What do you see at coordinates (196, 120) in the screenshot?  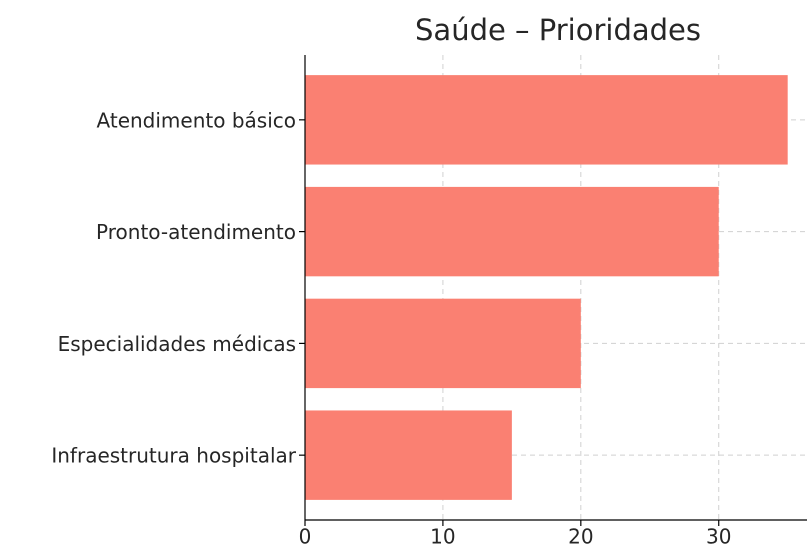 I see `y-tick-label: Atendimento básico` at bounding box center [196, 120].